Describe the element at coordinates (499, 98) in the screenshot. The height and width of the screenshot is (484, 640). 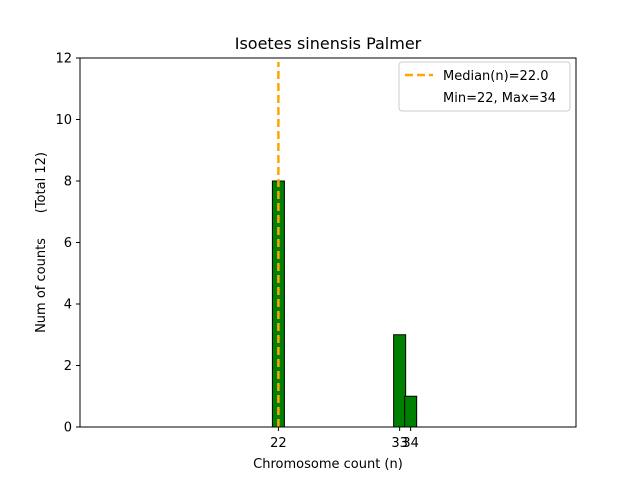
I see `legend-min-max-label: Min=22, Max=34` at that location.